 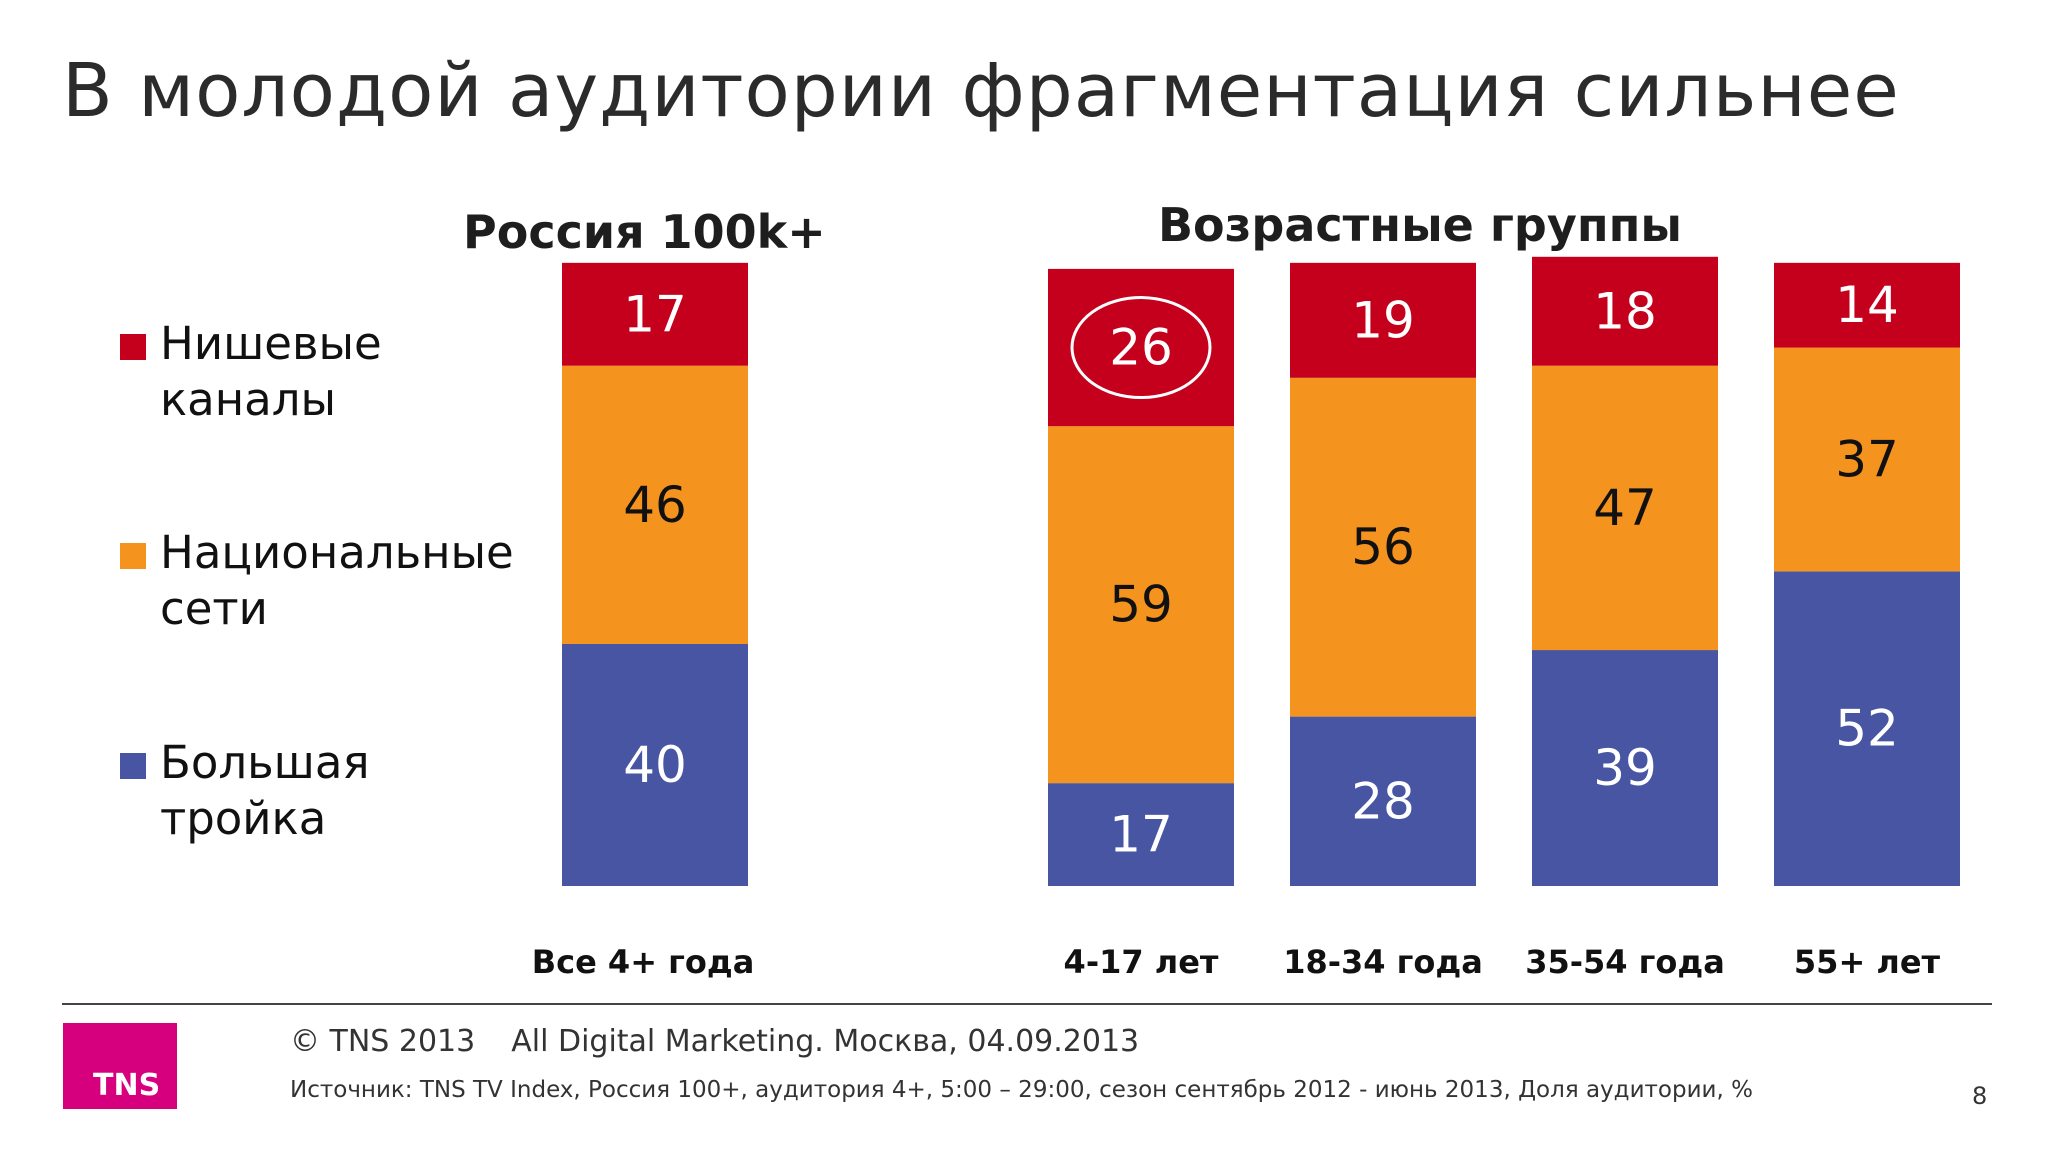 What do you see at coordinates (1027, 1004) in the screenshot?
I see `footer-divider` at bounding box center [1027, 1004].